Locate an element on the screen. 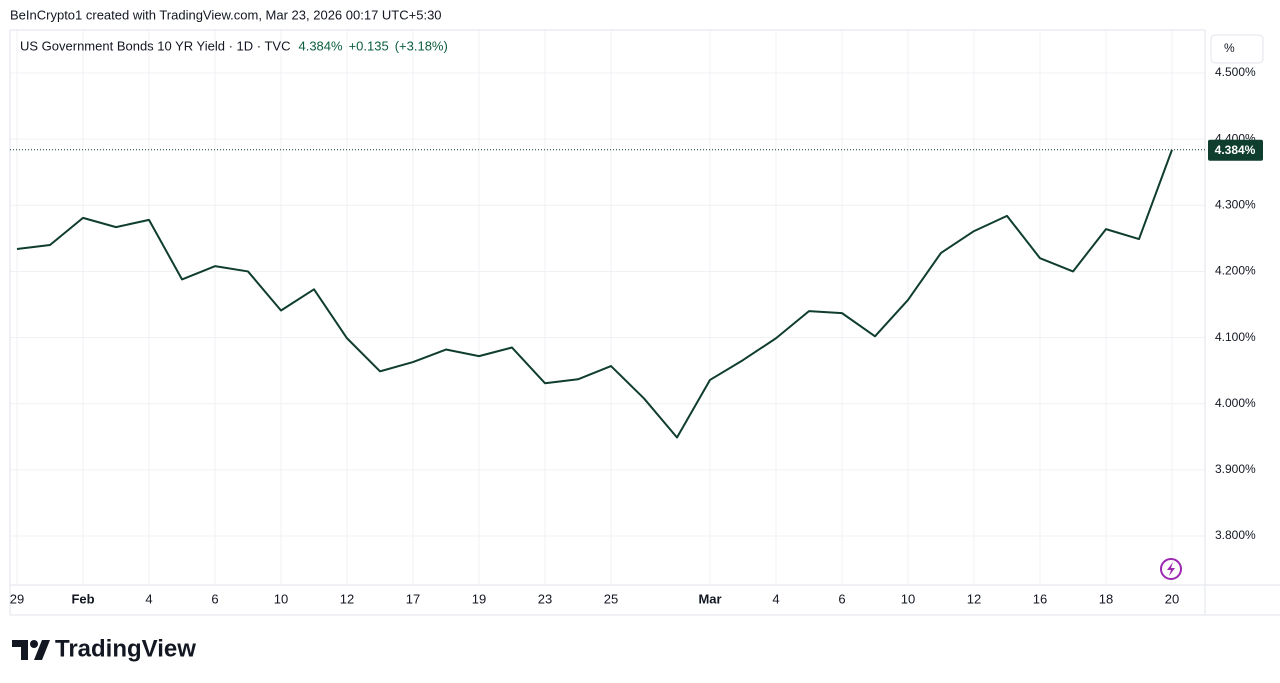 This screenshot has height=683, width=1280. y-tick-label: 4.100% is located at coordinates (1235, 337).